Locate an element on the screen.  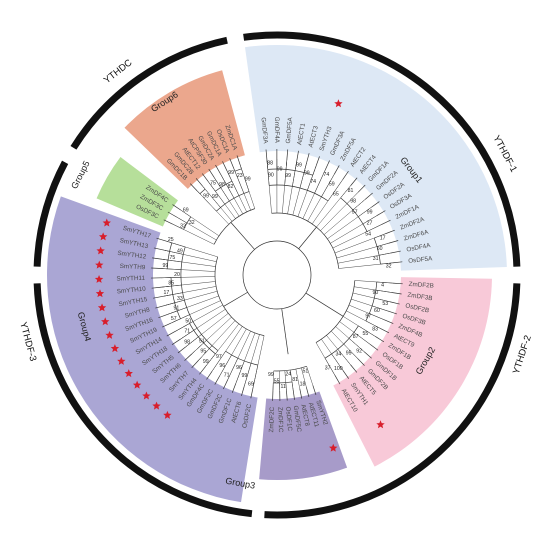
bootstrap-value: 88 is located at coordinates (270, 164).